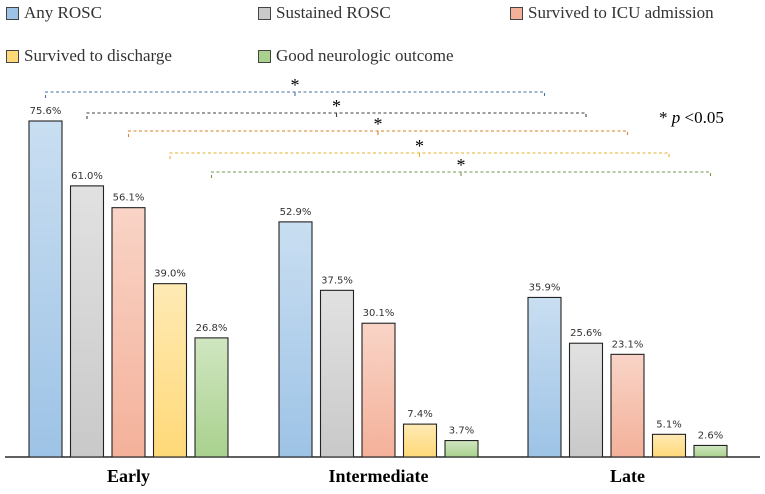  Describe the element at coordinates (379, 476) in the screenshot. I see `category-label-intermediate: Intermediate` at that location.